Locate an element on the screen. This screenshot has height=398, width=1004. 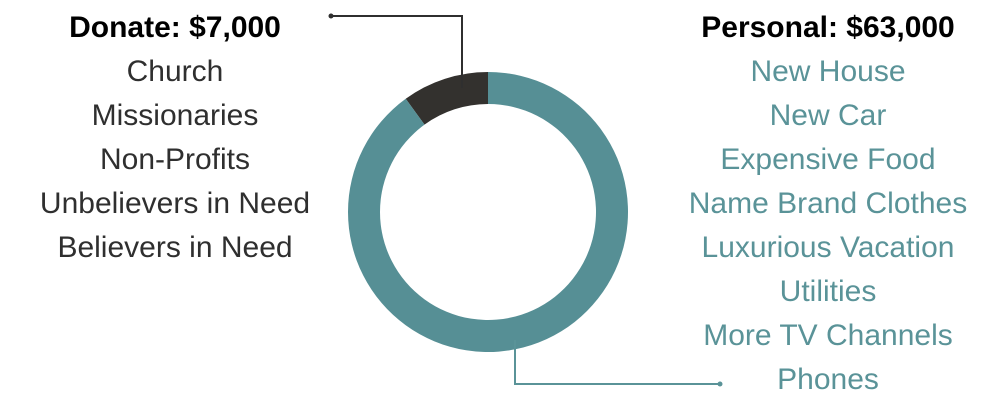
item-phones: Phones is located at coordinates (828, 379).